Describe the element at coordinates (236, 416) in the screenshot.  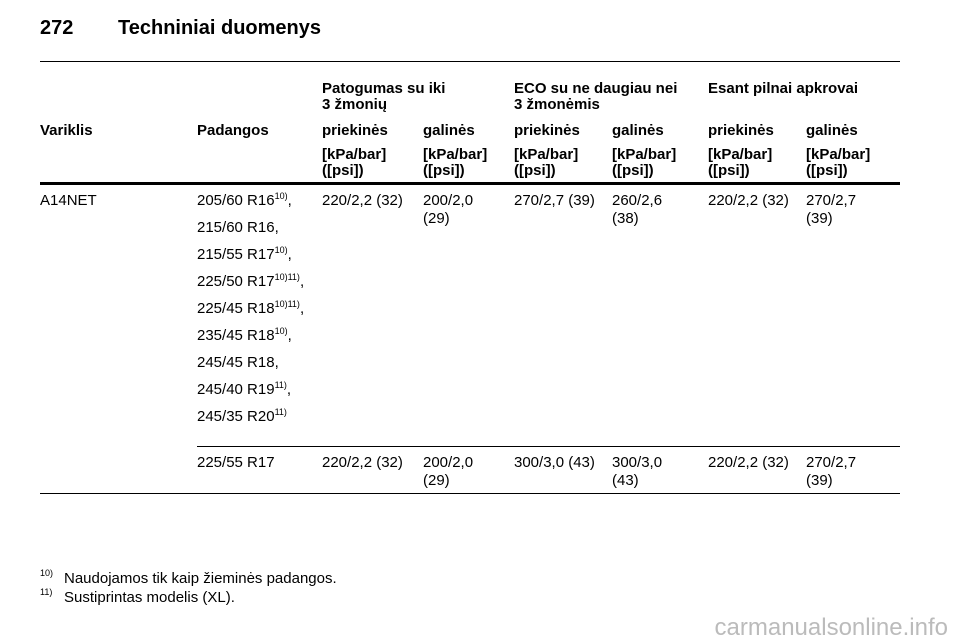
I see `tire-text: 245/35 R20` at that location.